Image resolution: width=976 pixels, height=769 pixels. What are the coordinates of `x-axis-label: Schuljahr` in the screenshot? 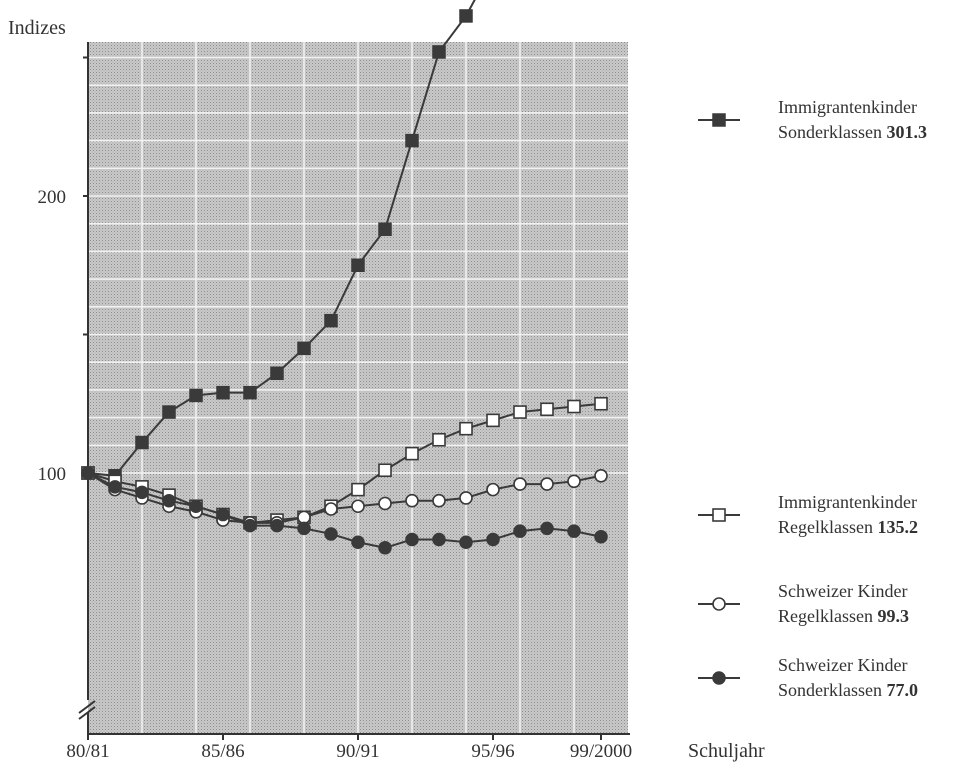 It's located at (726, 751).